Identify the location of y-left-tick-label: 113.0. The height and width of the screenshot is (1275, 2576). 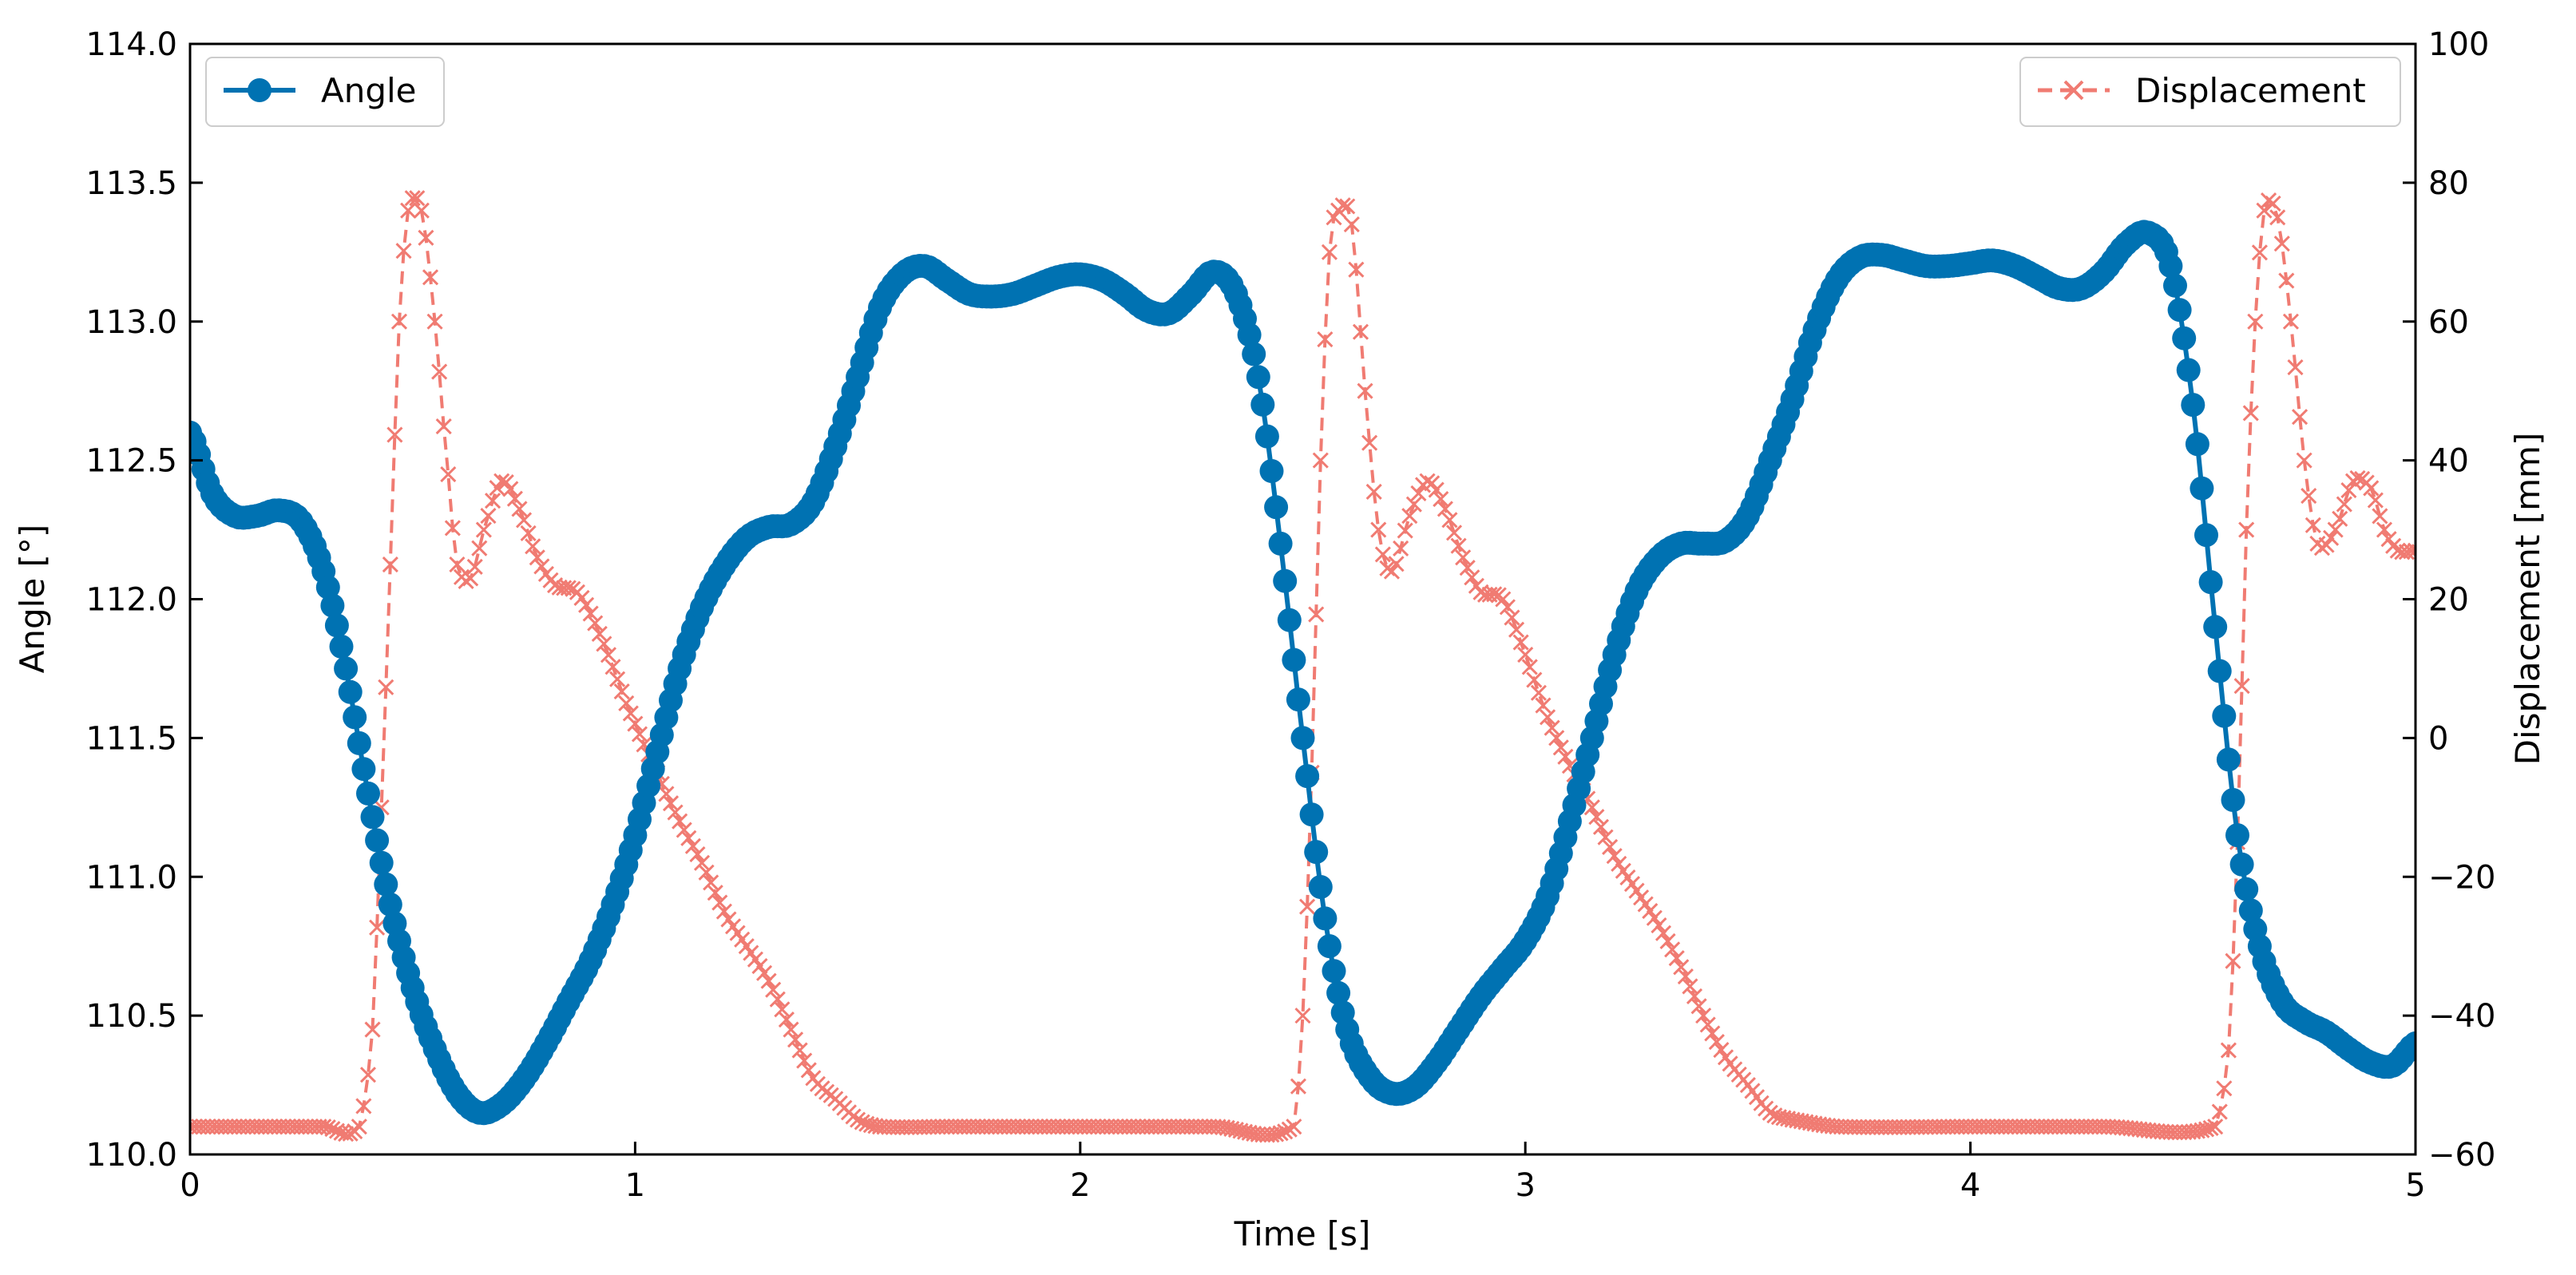
(131, 322).